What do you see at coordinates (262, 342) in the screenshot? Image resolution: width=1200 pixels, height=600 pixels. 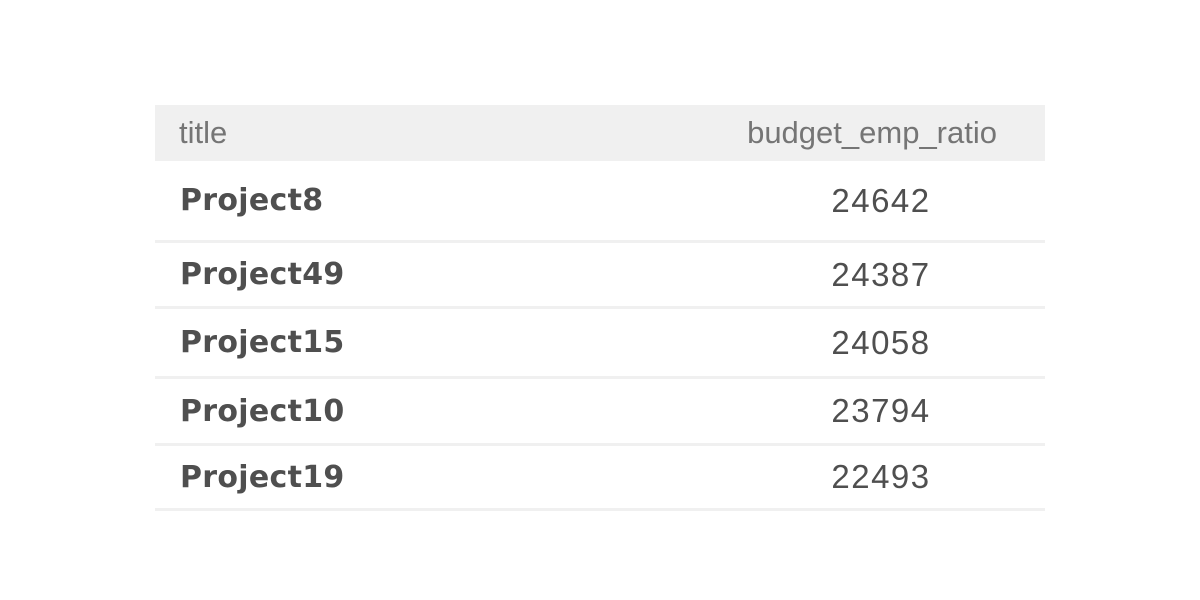 I see `cell-title: Project15` at bounding box center [262, 342].